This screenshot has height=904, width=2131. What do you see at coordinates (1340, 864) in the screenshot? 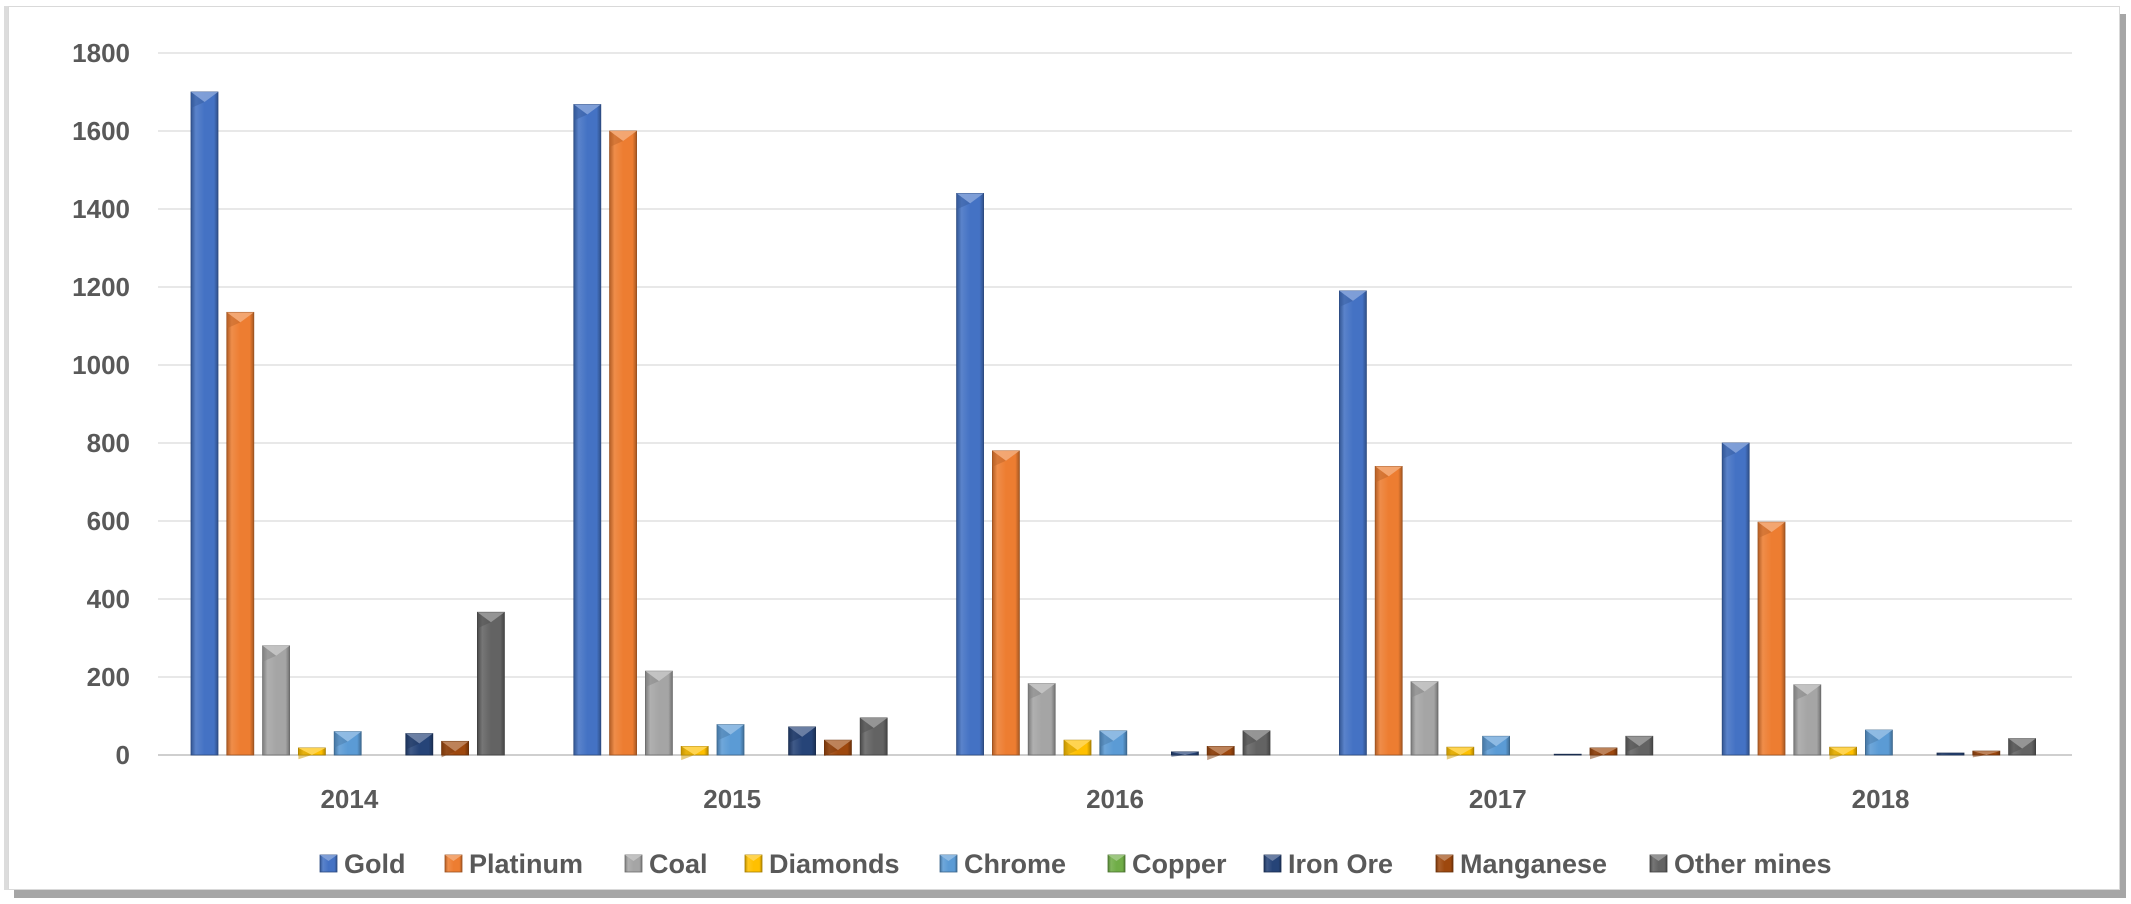
I see `legend-label: Iron Ore` at bounding box center [1340, 864].